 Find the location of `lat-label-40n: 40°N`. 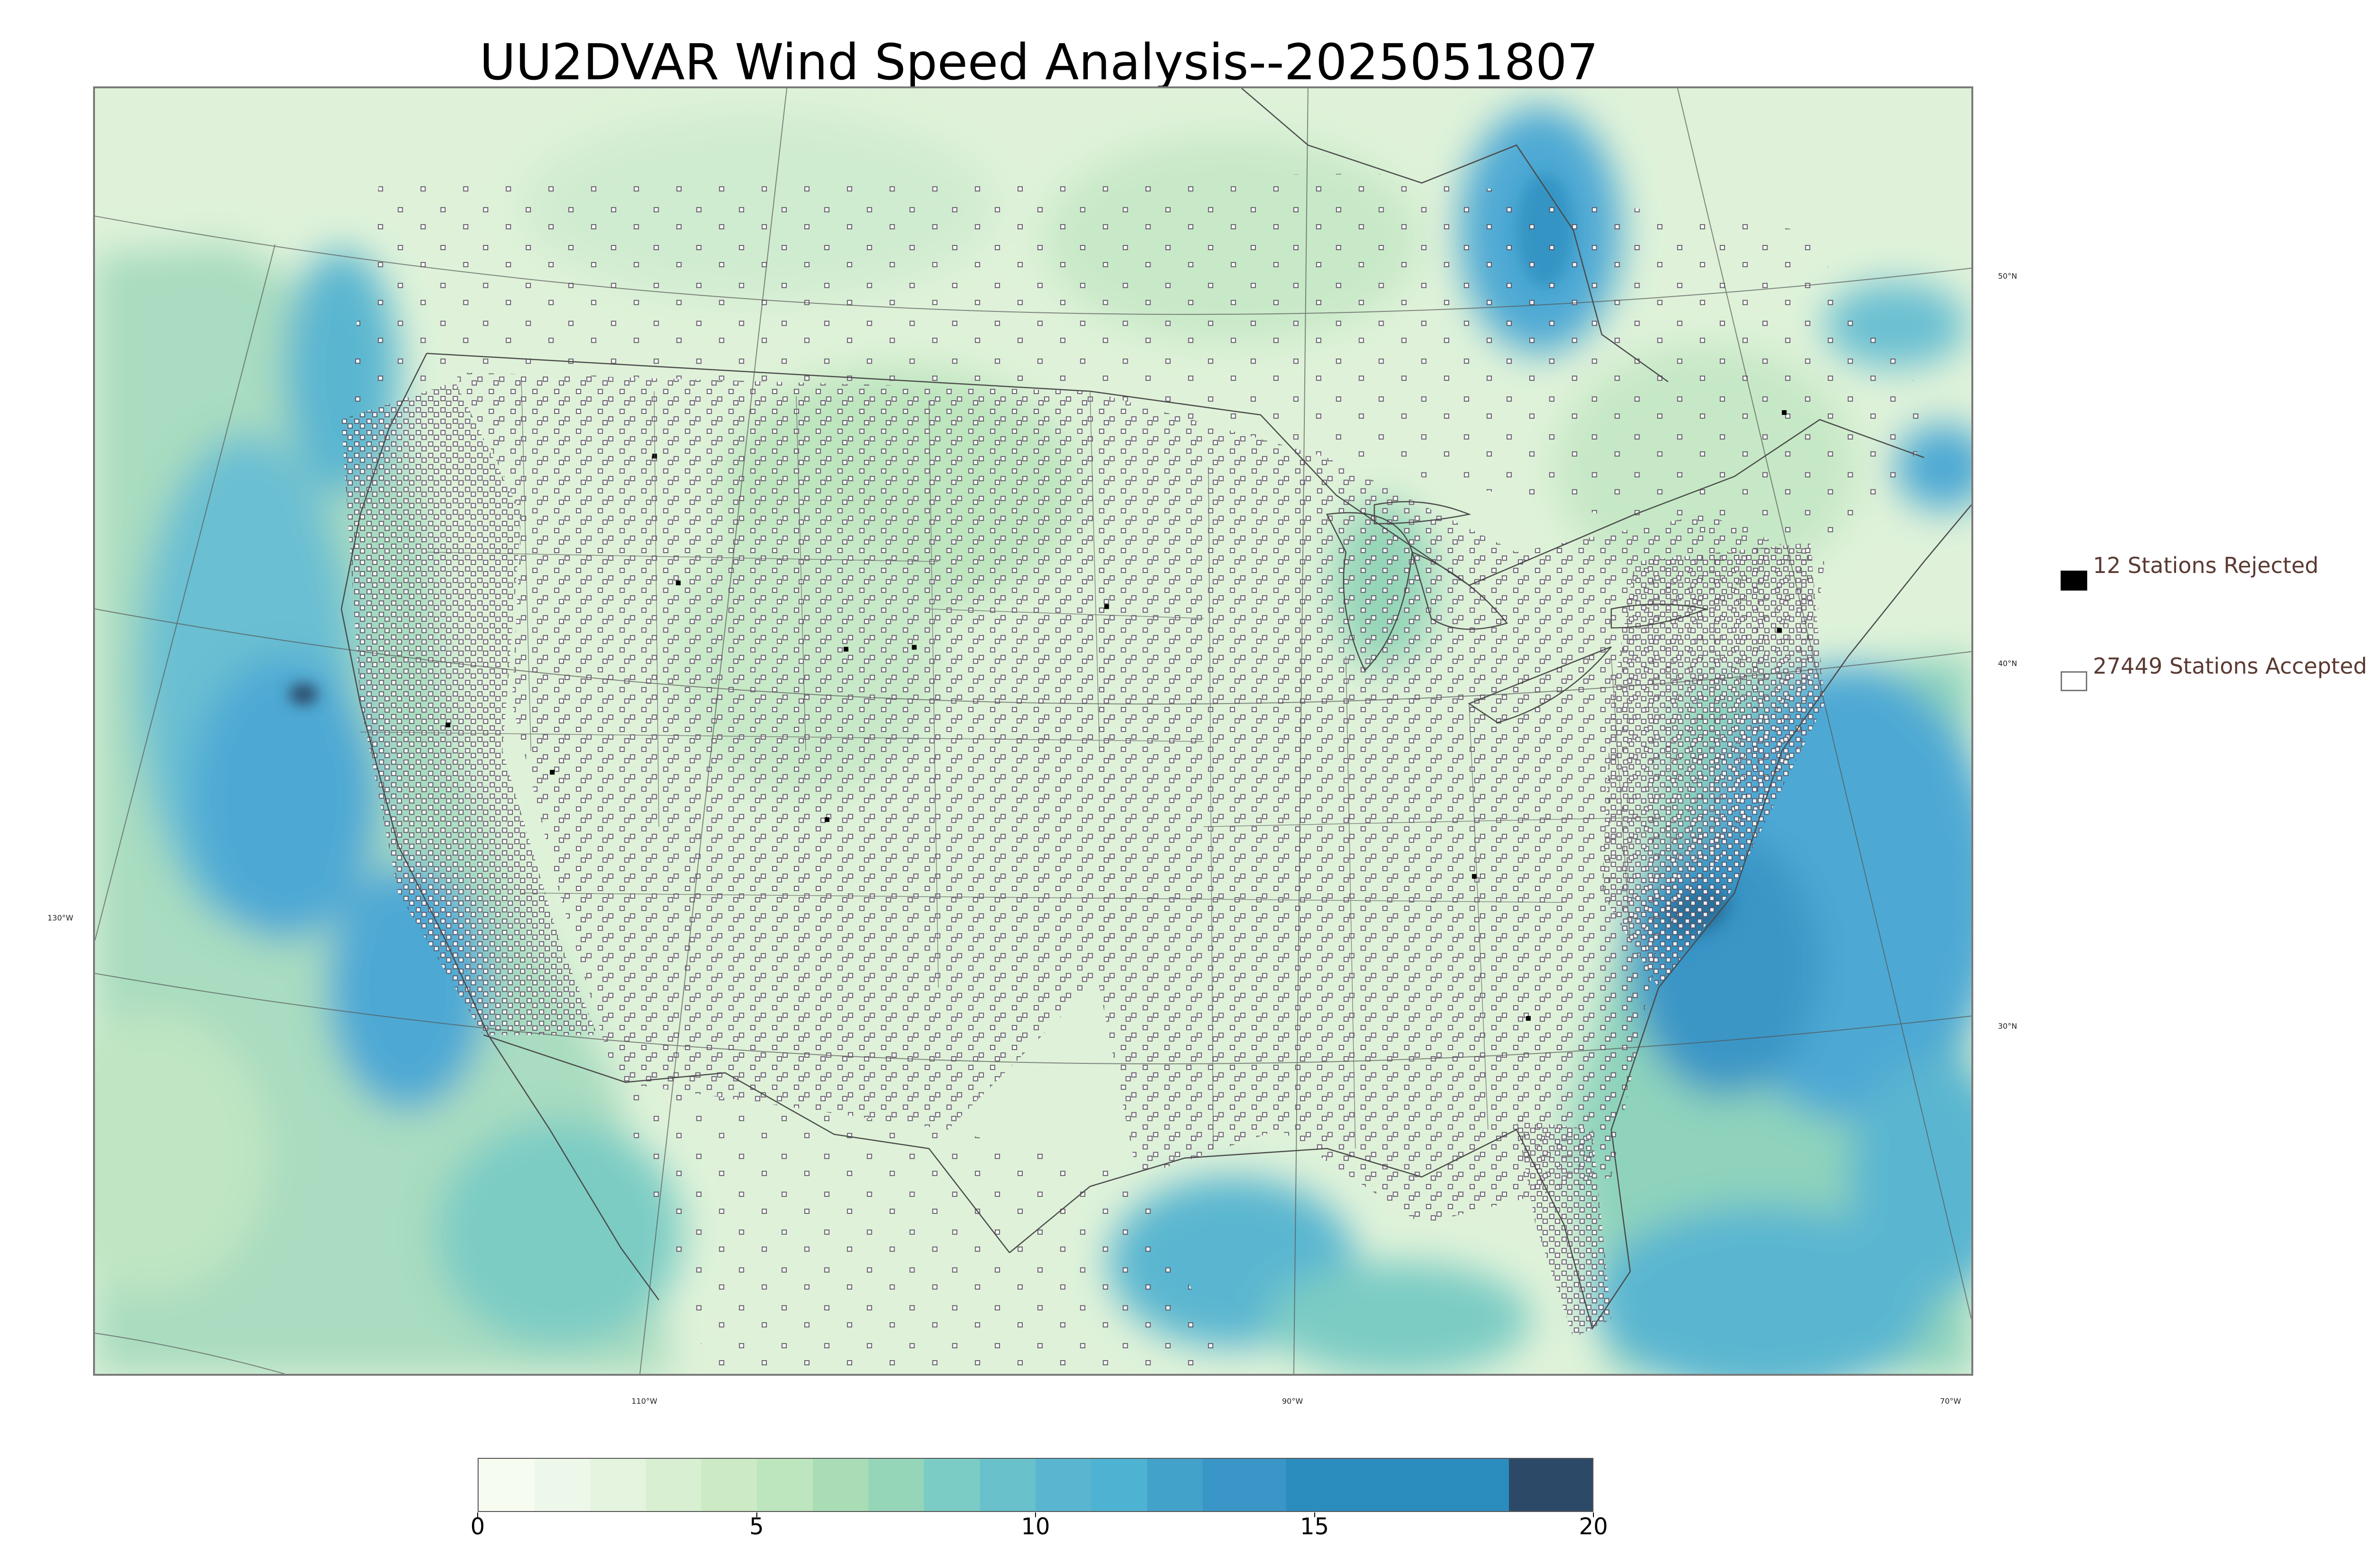

lat-label-40n: 40°N is located at coordinates (2007, 663).